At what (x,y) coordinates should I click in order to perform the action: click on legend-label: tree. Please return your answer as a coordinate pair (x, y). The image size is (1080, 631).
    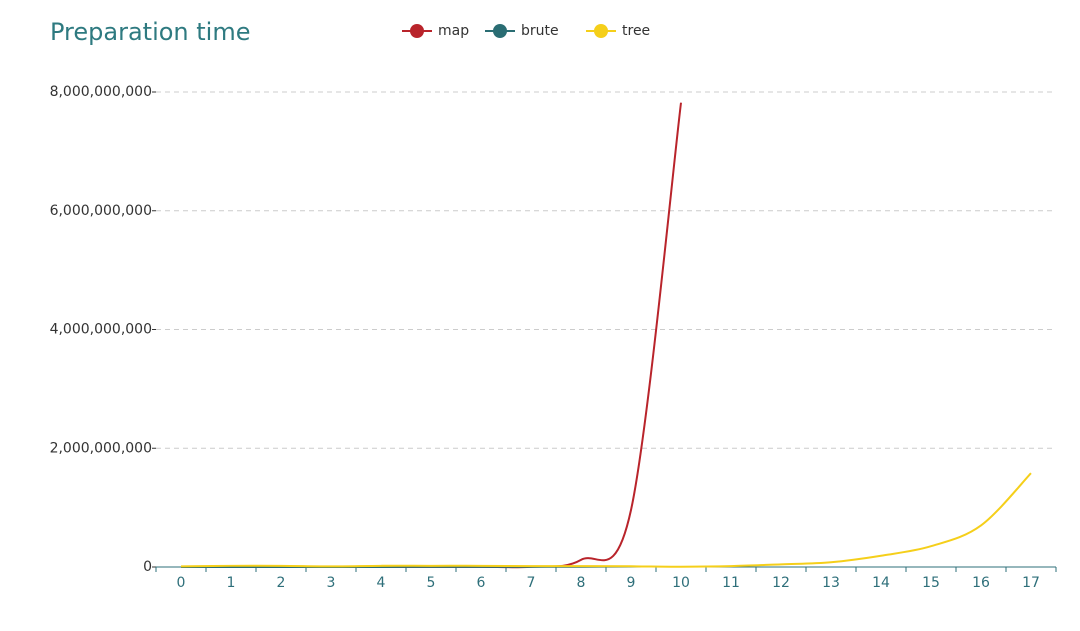
    Looking at the image, I should click on (636, 31).